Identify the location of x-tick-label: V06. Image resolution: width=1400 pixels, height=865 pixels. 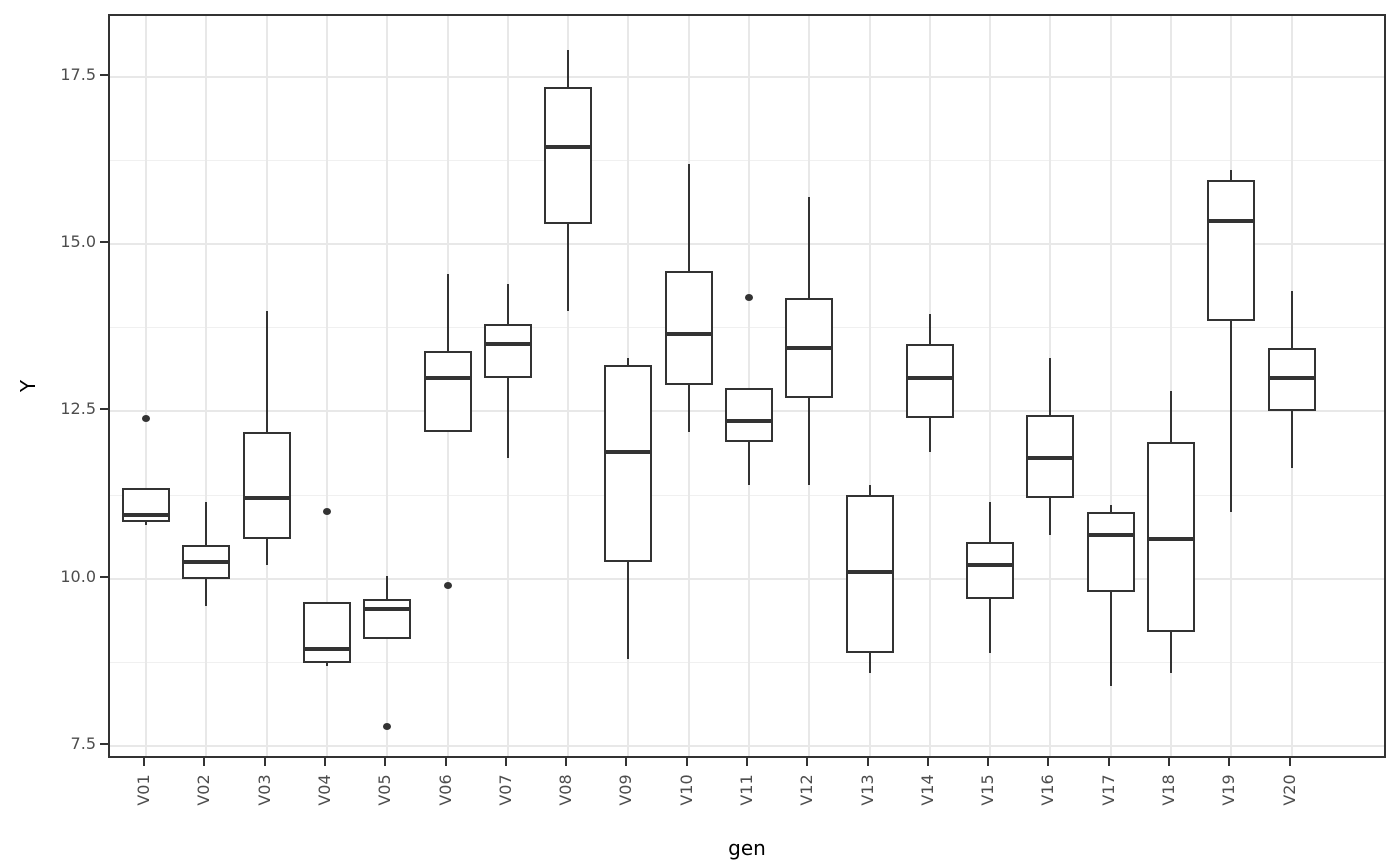
(445, 790).